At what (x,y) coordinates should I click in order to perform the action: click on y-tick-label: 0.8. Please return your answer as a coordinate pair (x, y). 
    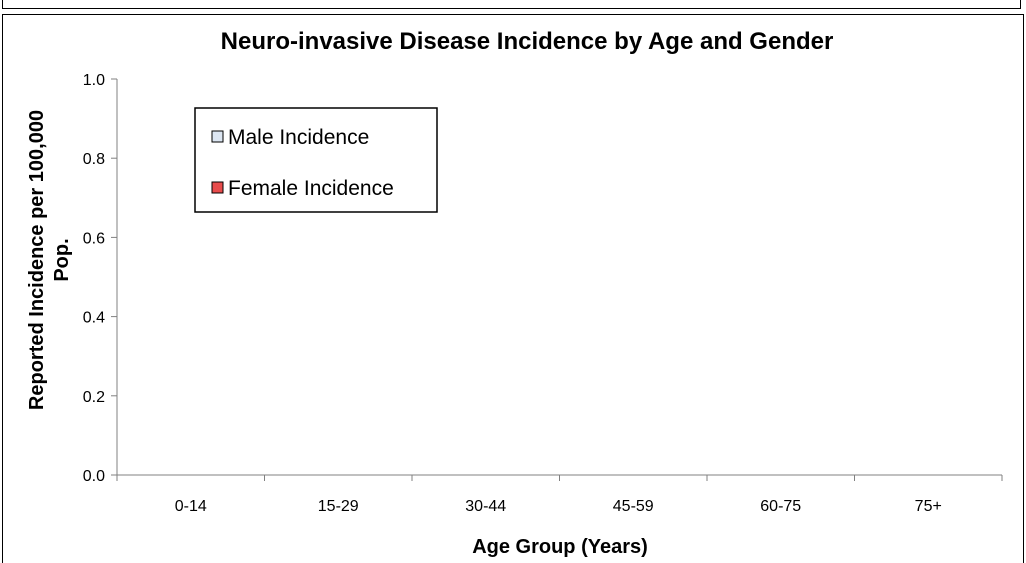
    Looking at the image, I should click on (94, 159).